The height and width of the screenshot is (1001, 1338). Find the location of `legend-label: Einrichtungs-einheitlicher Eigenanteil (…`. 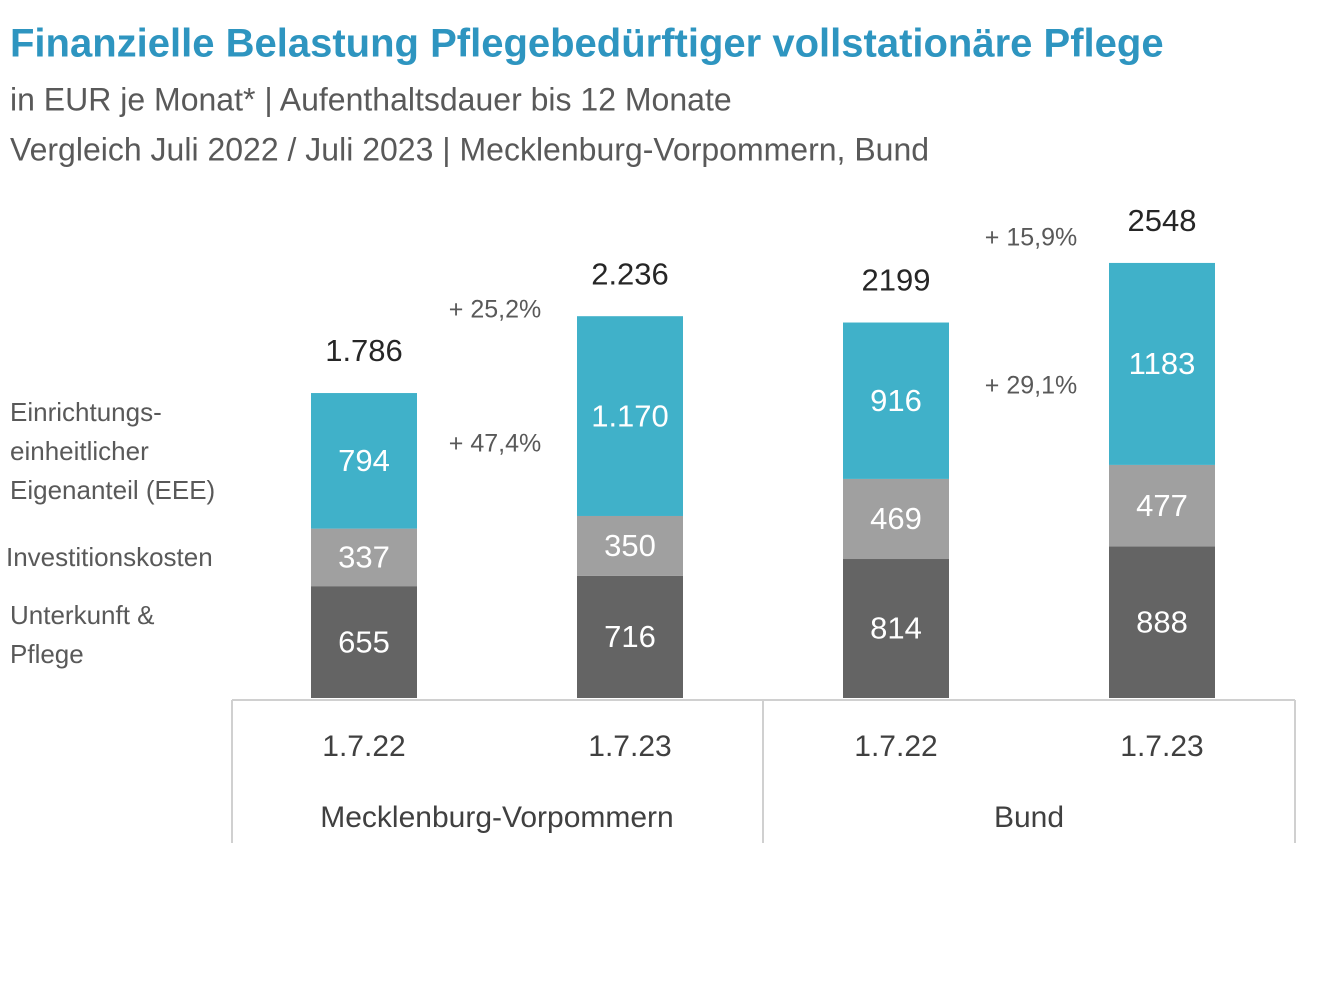

legend-label: Einrichtungs-einheitlicher Eigenanteil (… is located at coordinates (113, 451).